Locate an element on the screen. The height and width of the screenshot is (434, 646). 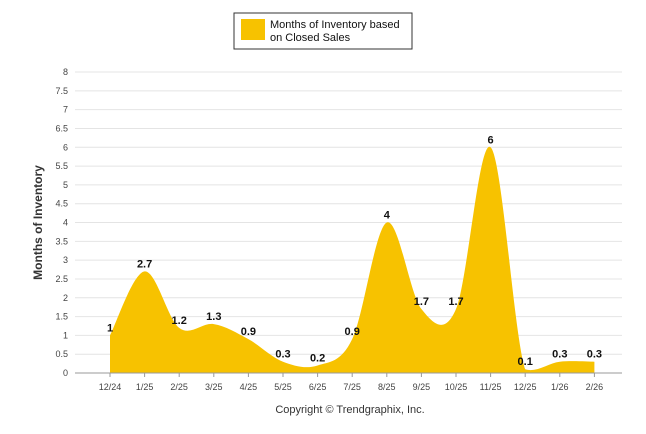
data-label: 0.1 is located at coordinates (525, 362).